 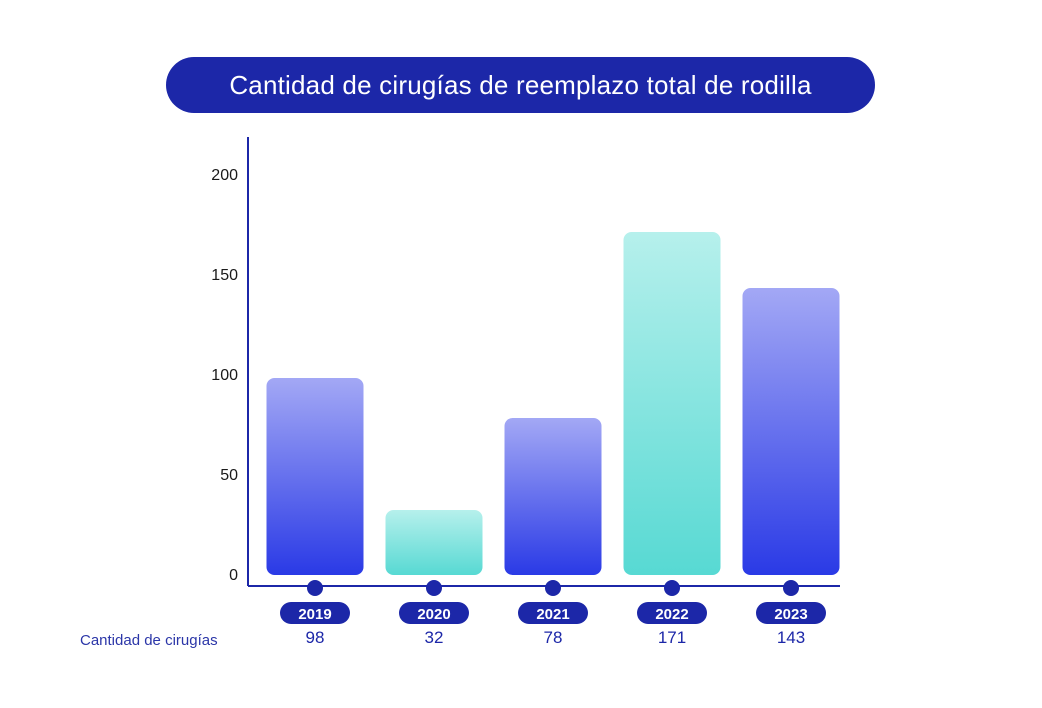 What do you see at coordinates (672, 403) in the screenshot?
I see `bar-2022` at bounding box center [672, 403].